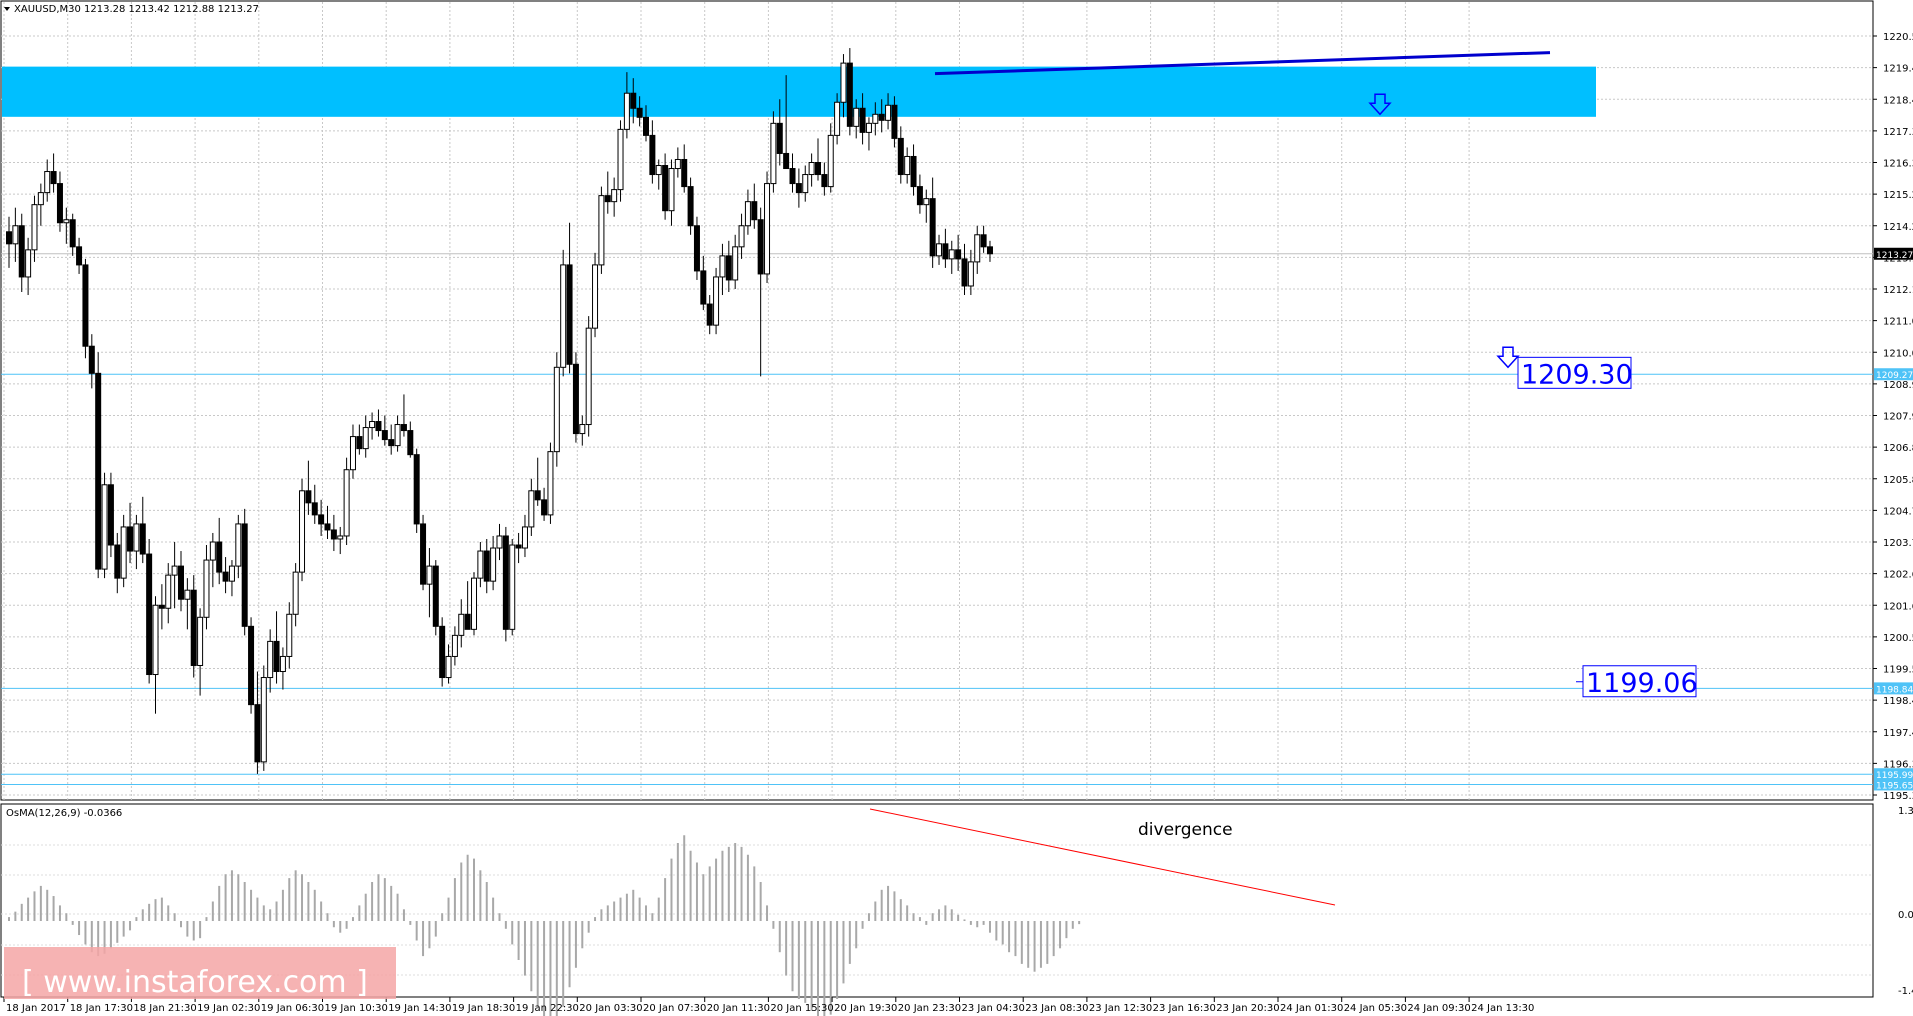  I want to click on menu-triangle-icon, so click(7, 9).